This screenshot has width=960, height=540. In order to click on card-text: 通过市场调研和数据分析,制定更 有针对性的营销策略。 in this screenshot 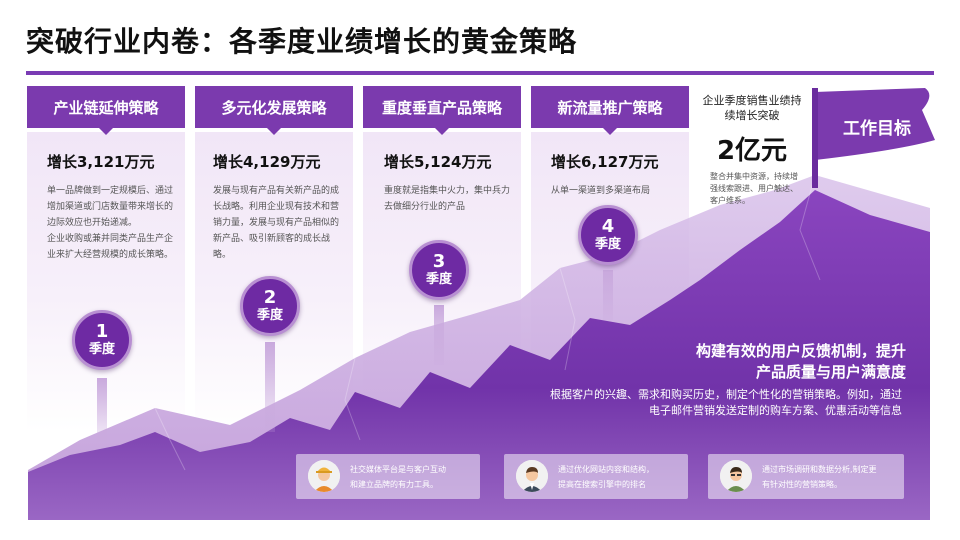, I will do `click(819, 477)`.